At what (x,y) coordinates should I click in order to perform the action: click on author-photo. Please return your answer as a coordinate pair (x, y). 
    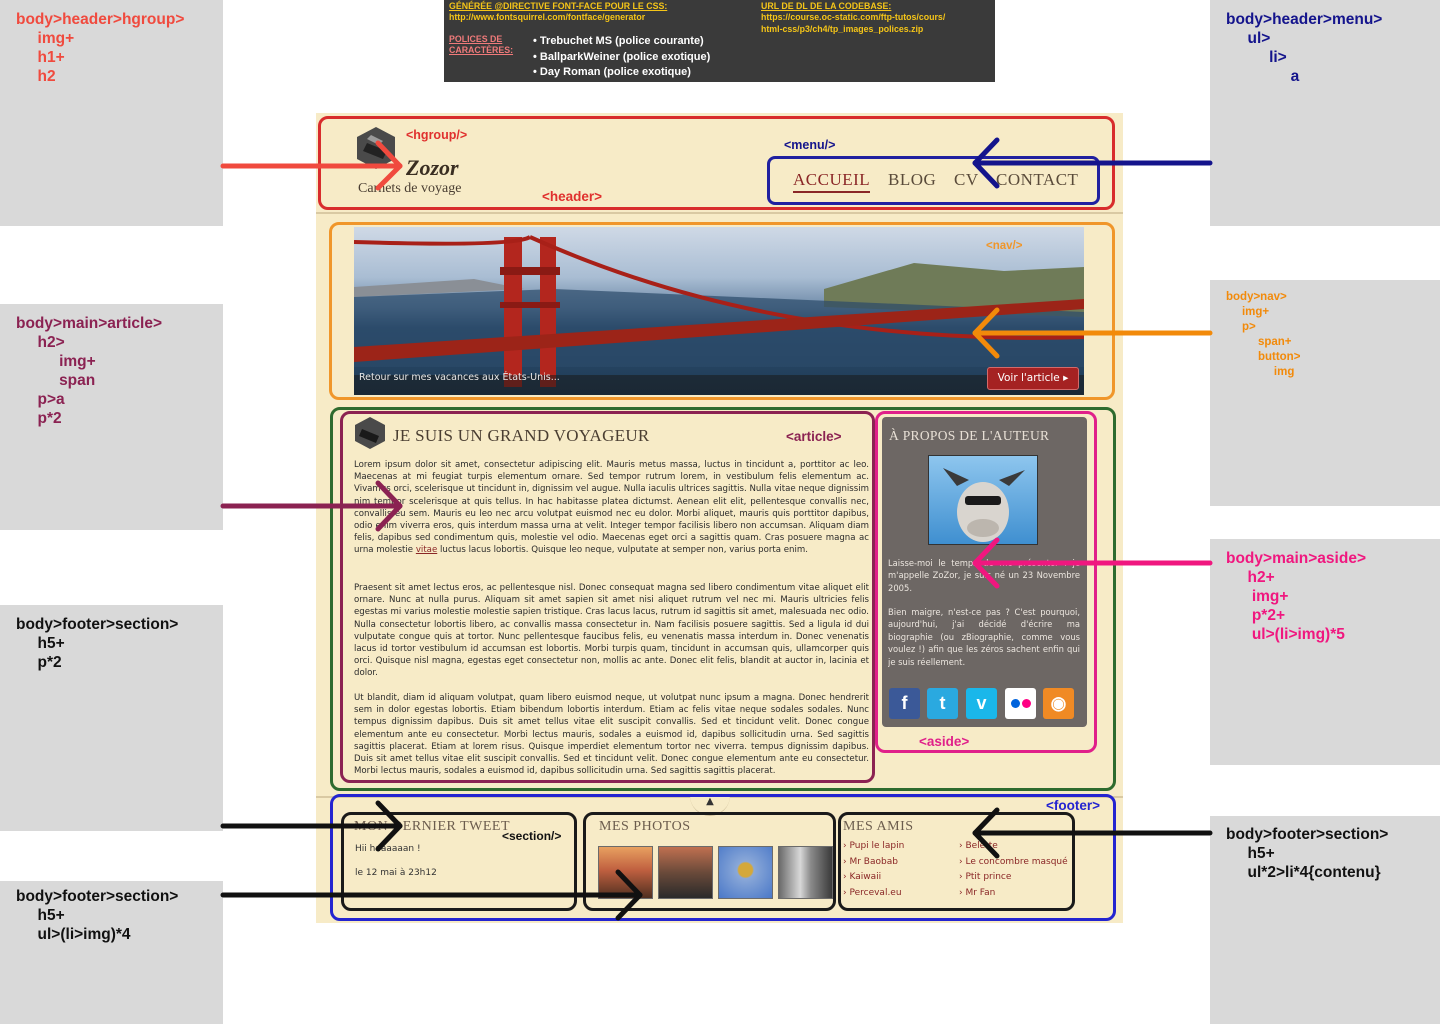
    Looking at the image, I should click on (983, 500).